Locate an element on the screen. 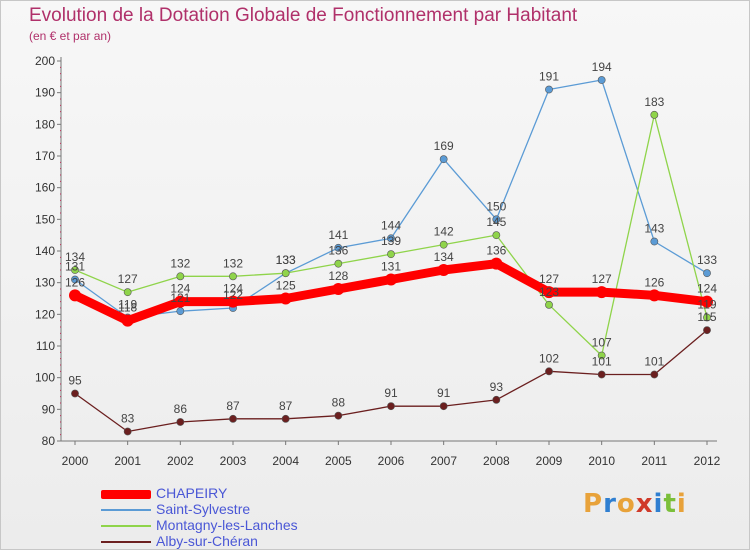  y-tick-label: 160 is located at coordinates (45, 188).